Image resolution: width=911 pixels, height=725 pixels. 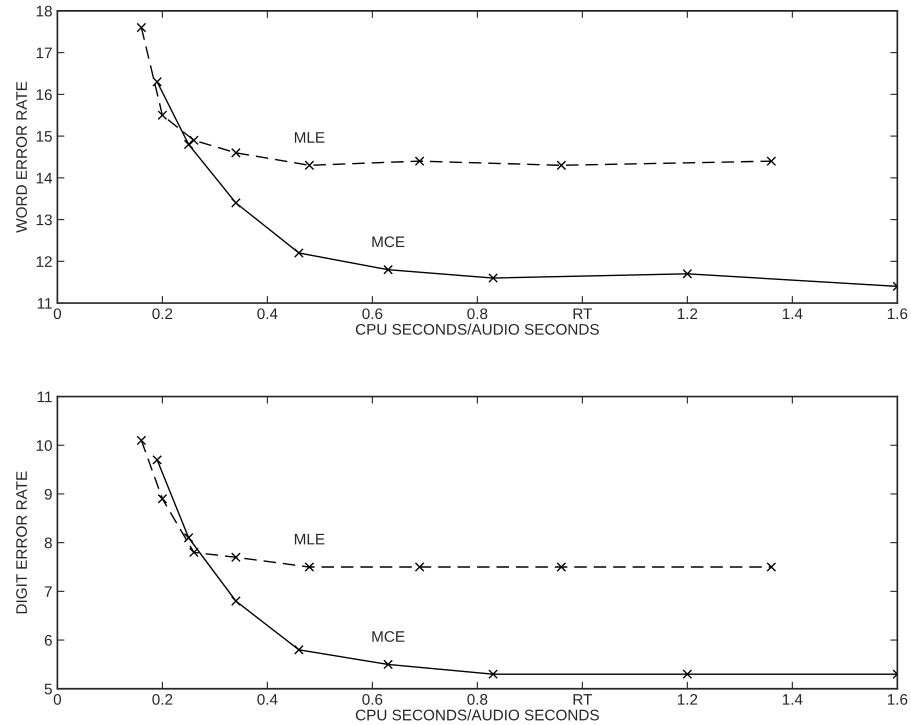 I want to click on y-tick-label: 14, so click(x=44, y=178).